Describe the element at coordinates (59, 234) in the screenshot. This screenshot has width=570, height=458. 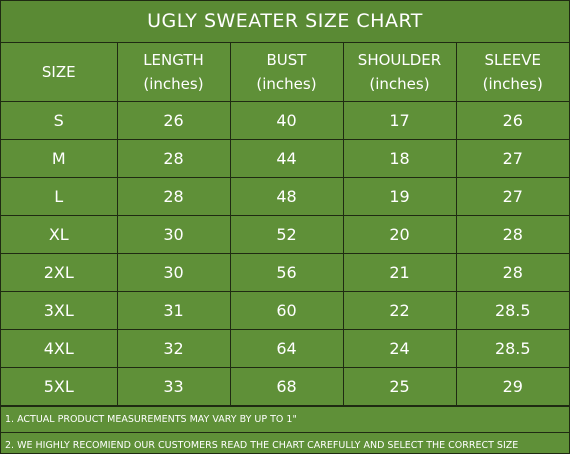
I see `size-cell: XL` at that location.